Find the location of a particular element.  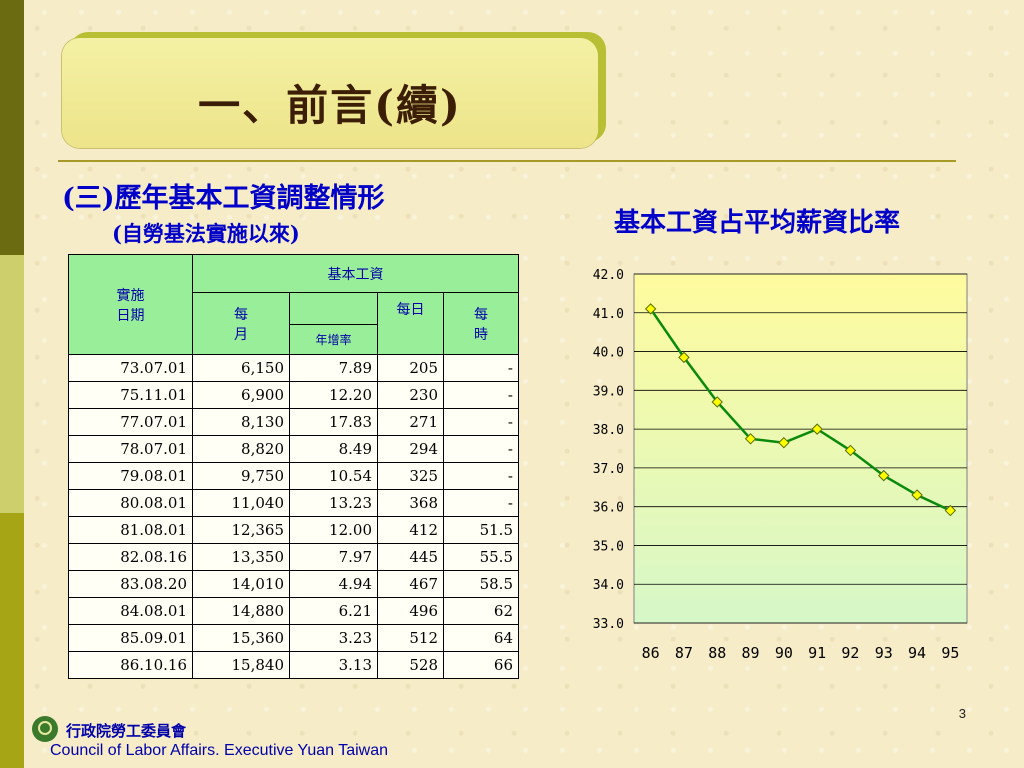

y-tick-label: 36.0 is located at coordinates (608, 508).